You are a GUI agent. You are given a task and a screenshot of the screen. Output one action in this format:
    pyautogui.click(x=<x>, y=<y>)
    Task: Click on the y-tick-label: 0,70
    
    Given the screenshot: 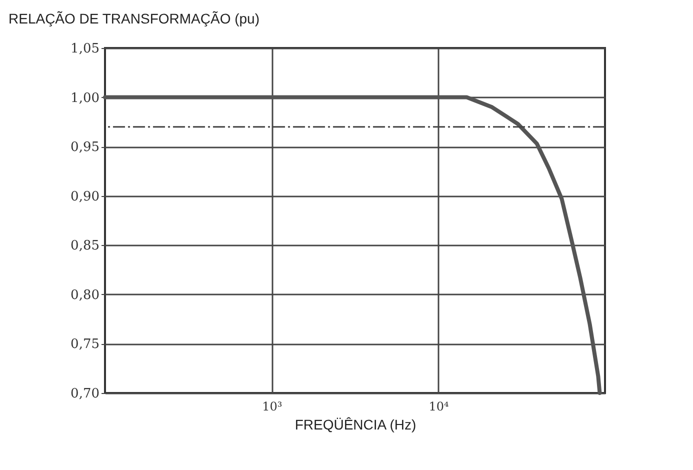 What is the action you would take?
    pyautogui.click(x=85, y=394)
    